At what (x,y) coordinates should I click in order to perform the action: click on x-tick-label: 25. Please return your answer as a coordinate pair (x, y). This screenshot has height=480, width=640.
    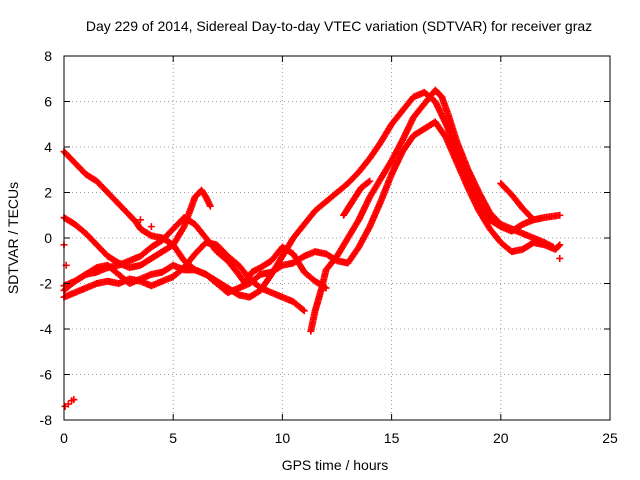
    Looking at the image, I should click on (610, 438).